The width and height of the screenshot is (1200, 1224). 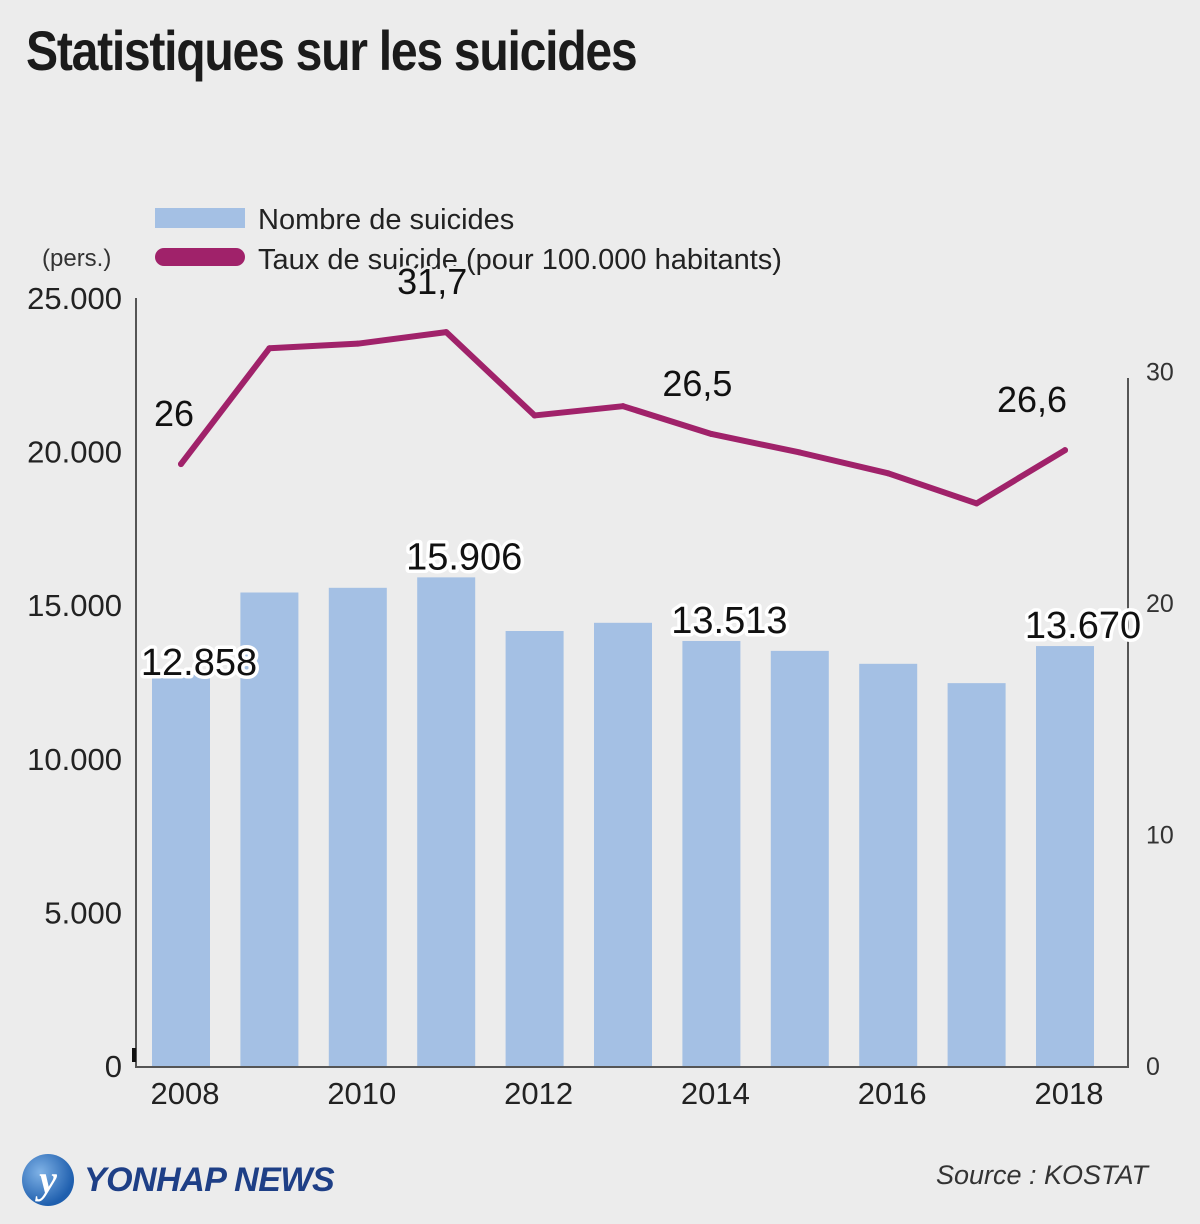 What do you see at coordinates (361, 1093) in the screenshot?
I see `x-tick-label: 2010` at bounding box center [361, 1093].